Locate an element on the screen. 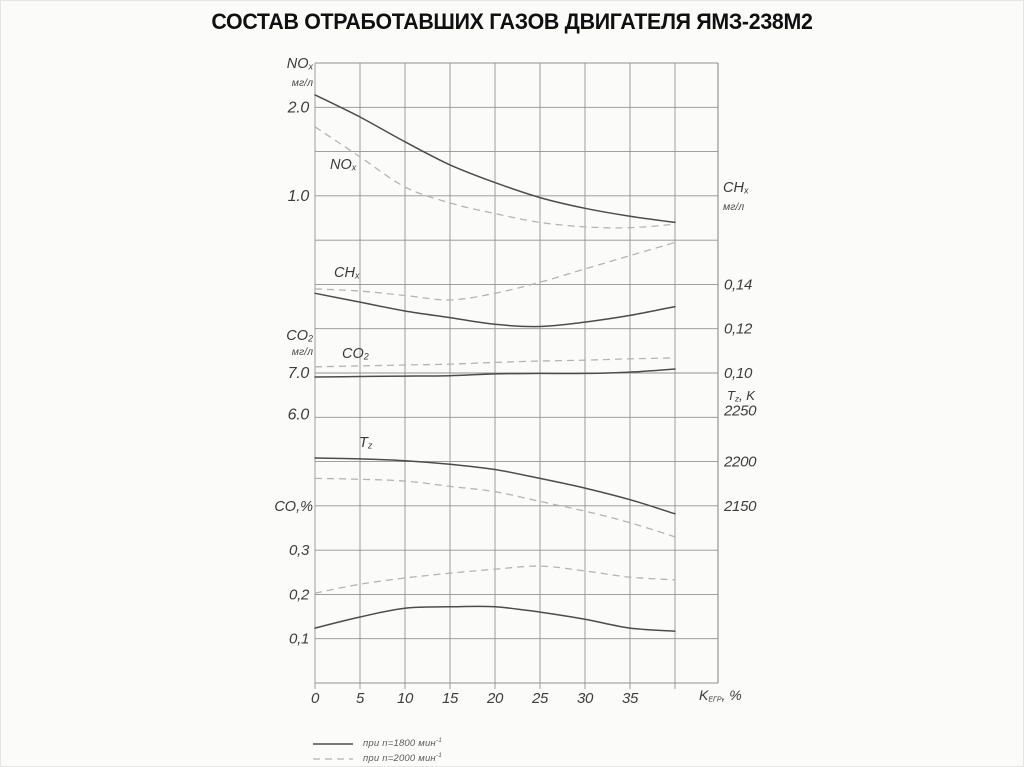 The height and width of the screenshot is (767, 1024). dashed-line-sample is located at coordinates (333, 758).